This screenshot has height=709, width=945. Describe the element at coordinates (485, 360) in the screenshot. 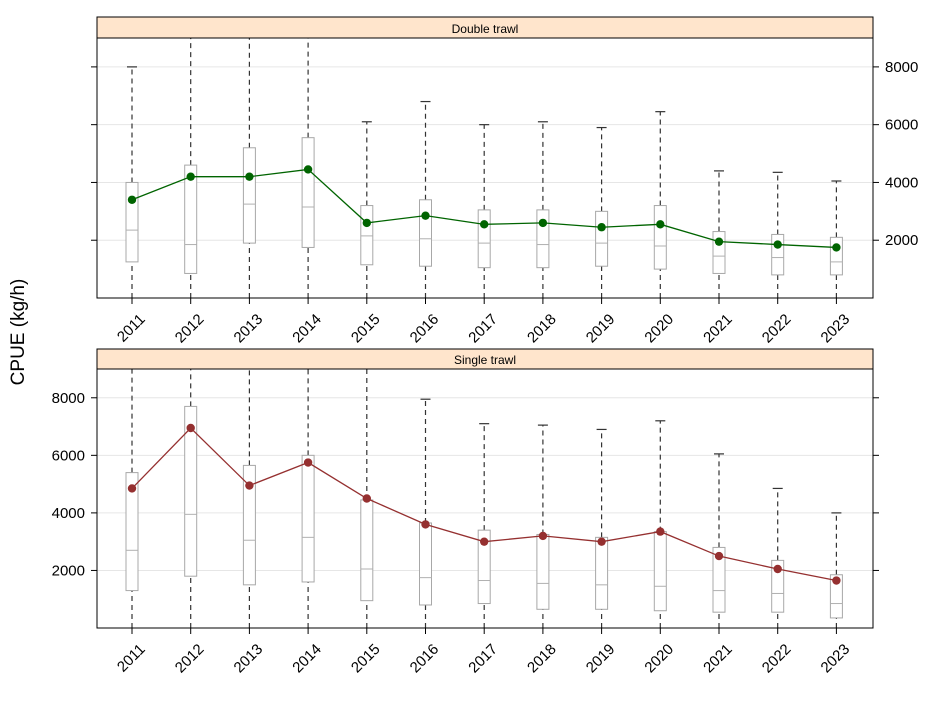

I see `strip-label: Single trawl` at that location.